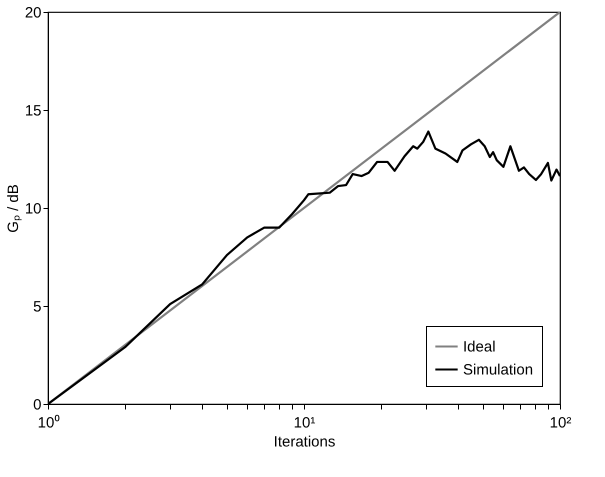 The height and width of the screenshot is (477, 605). I want to click on y-tick-label: 20, so click(33, 13).